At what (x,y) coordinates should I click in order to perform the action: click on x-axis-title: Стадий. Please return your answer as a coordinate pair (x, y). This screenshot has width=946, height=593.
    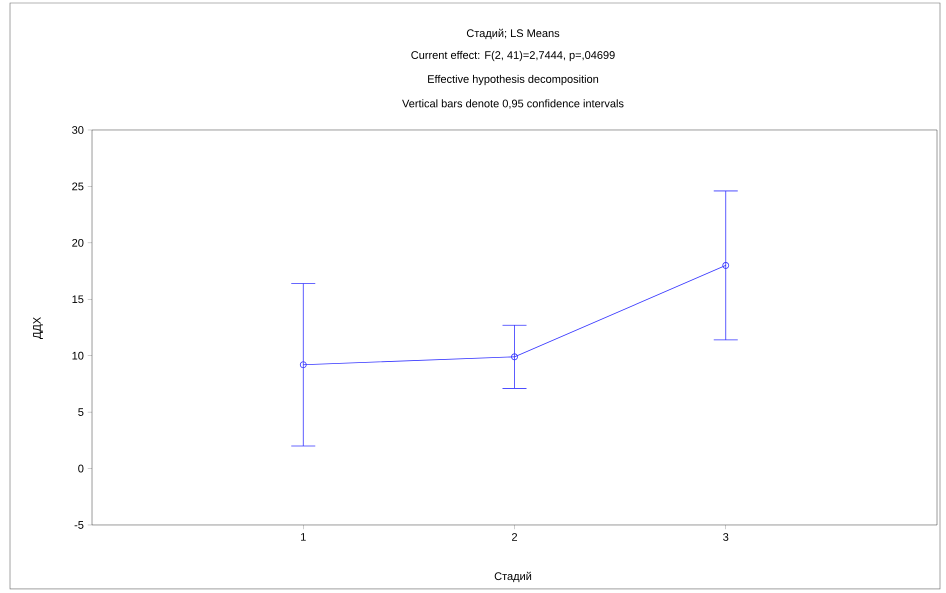
    Looking at the image, I should click on (513, 577).